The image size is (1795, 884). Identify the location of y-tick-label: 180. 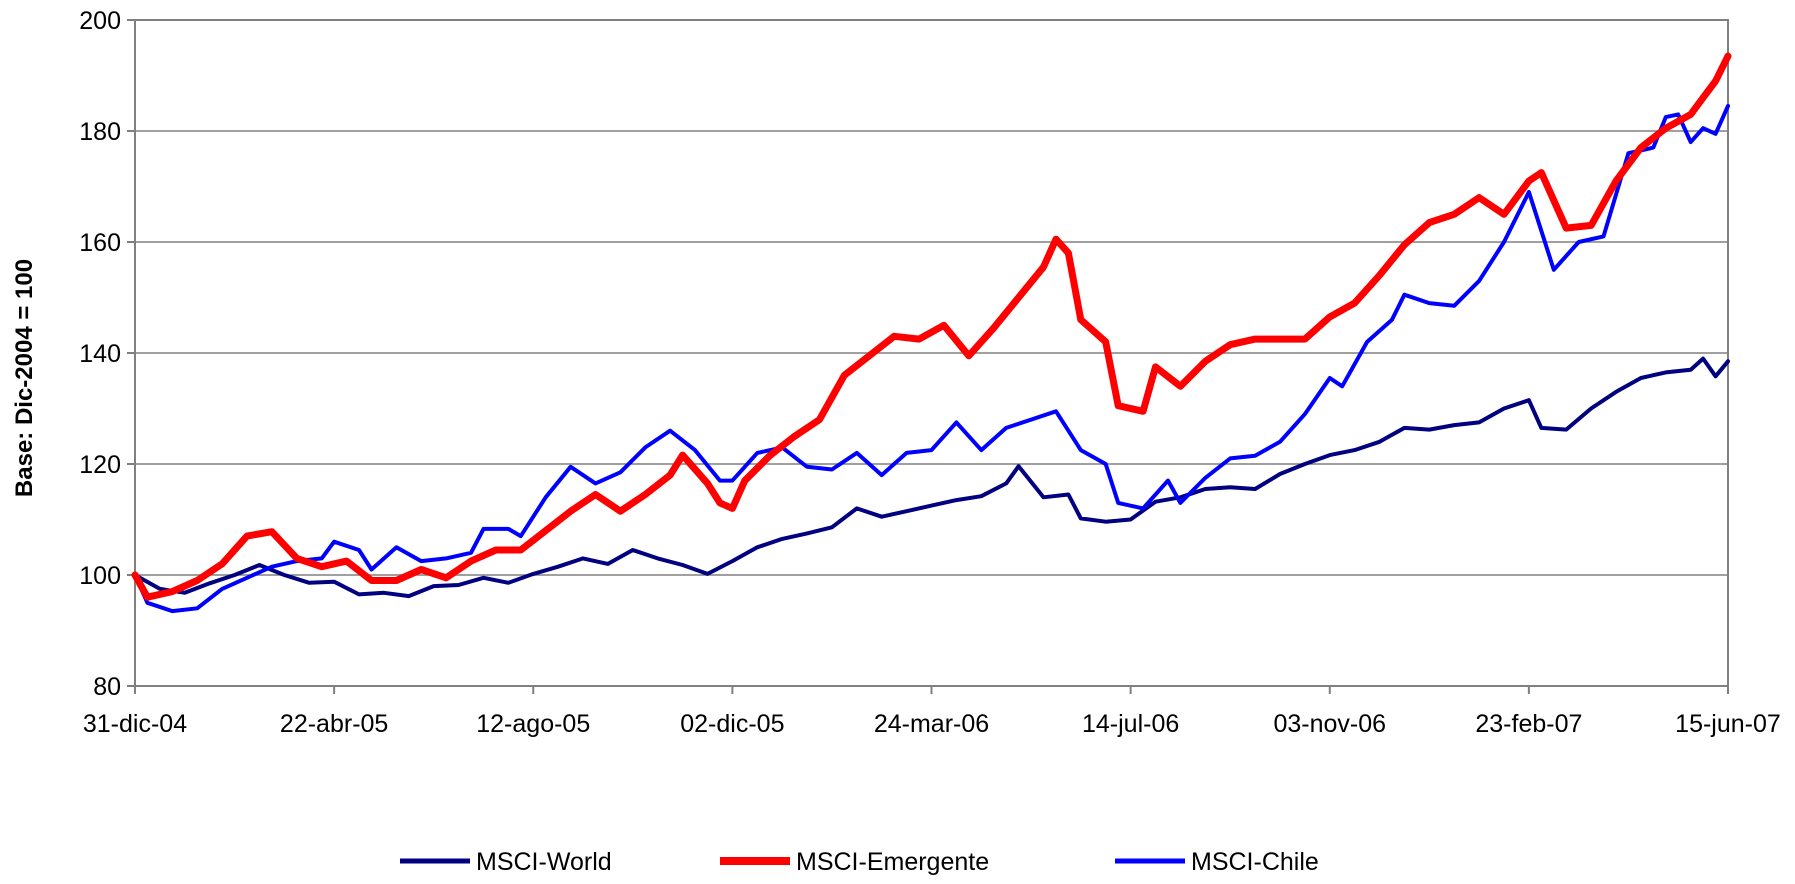
(100, 132).